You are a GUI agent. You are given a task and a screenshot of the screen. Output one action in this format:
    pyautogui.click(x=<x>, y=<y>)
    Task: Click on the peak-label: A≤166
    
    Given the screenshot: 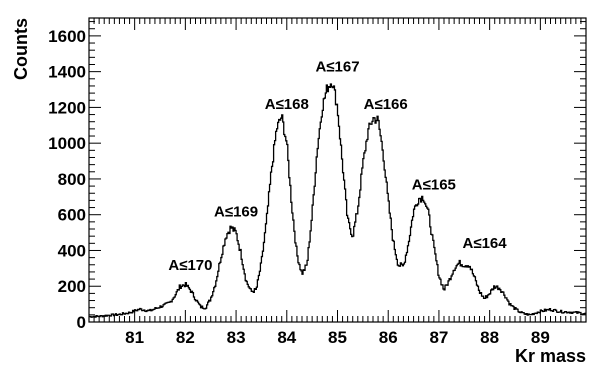 What is the action you would take?
    pyautogui.click(x=386, y=104)
    